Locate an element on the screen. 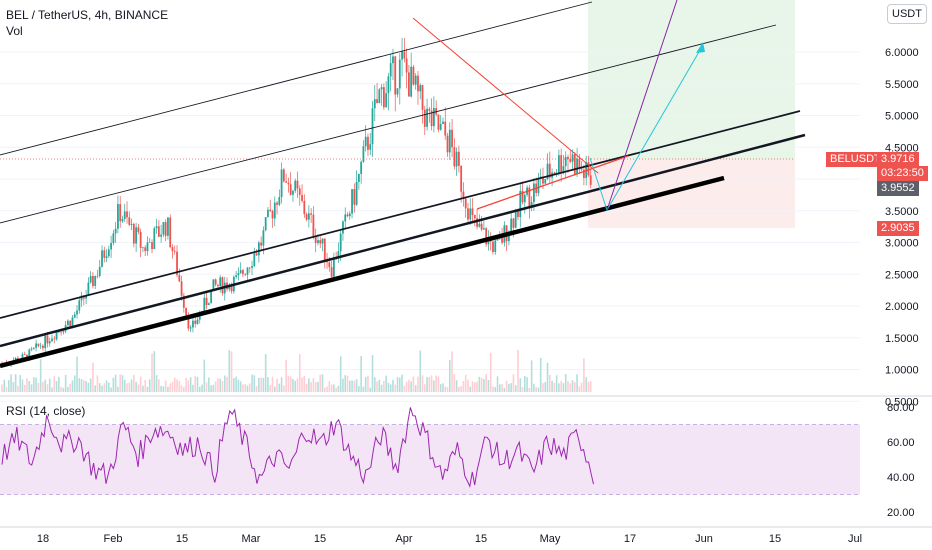  time-tick-label: 17 is located at coordinates (630, 539).